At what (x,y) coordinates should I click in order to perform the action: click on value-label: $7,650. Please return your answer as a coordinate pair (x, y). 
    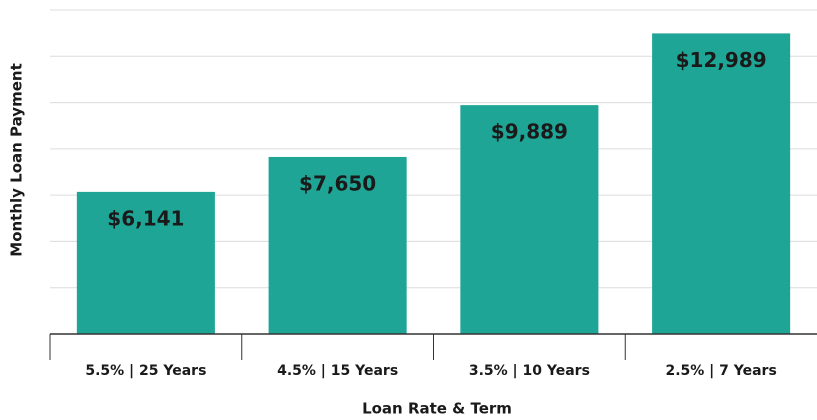
    Looking at the image, I should click on (337, 183).